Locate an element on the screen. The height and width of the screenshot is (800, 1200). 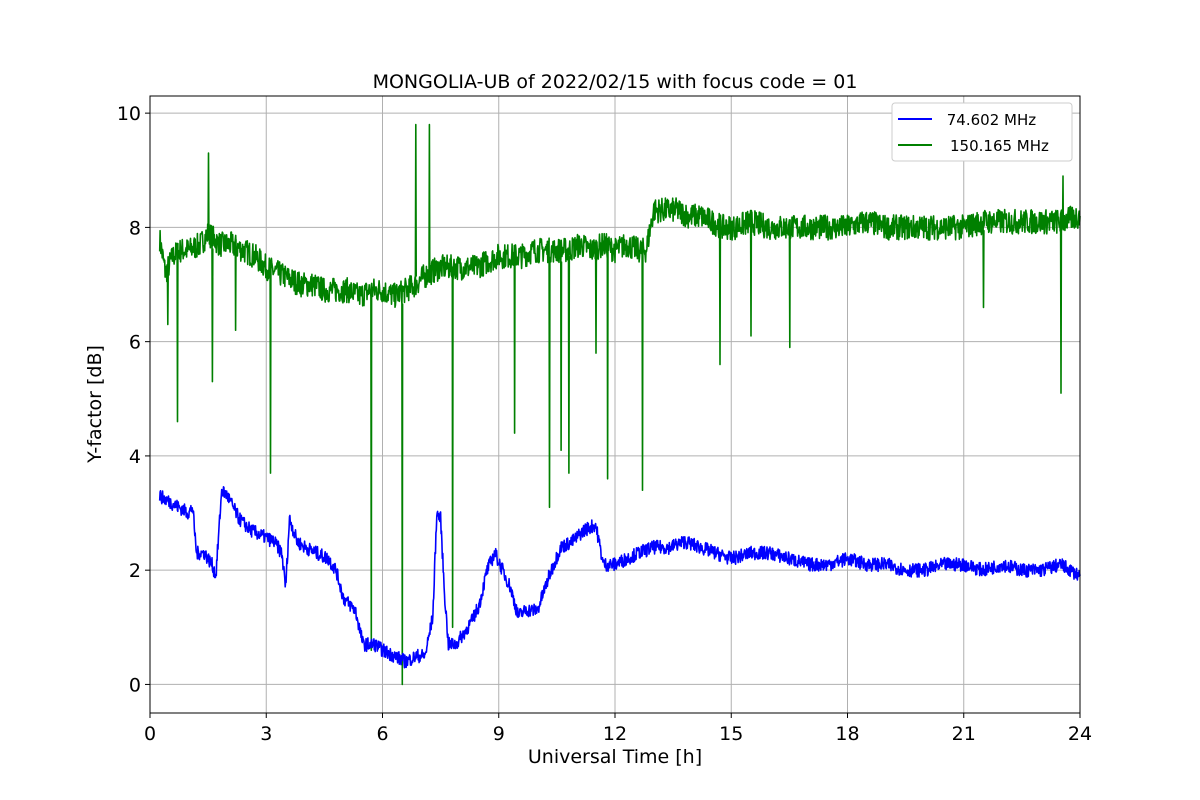
x-tick-label: 9 is located at coordinates (499, 734).